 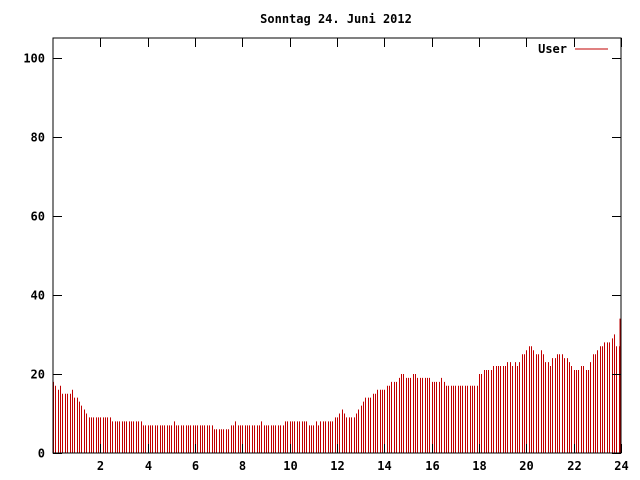 I want to click on legend-label-user: User, so click(x=552, y=49).